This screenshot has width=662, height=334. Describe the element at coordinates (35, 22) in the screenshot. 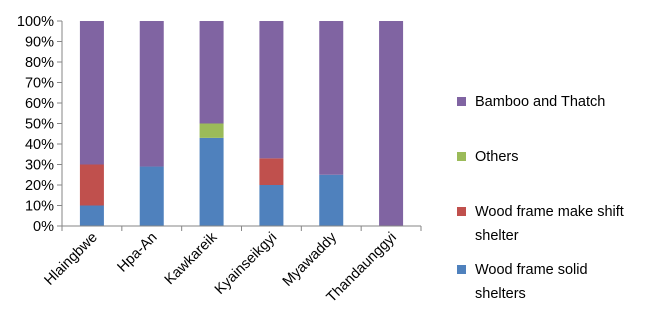

I see `y-tick-label: 100%` at that location.